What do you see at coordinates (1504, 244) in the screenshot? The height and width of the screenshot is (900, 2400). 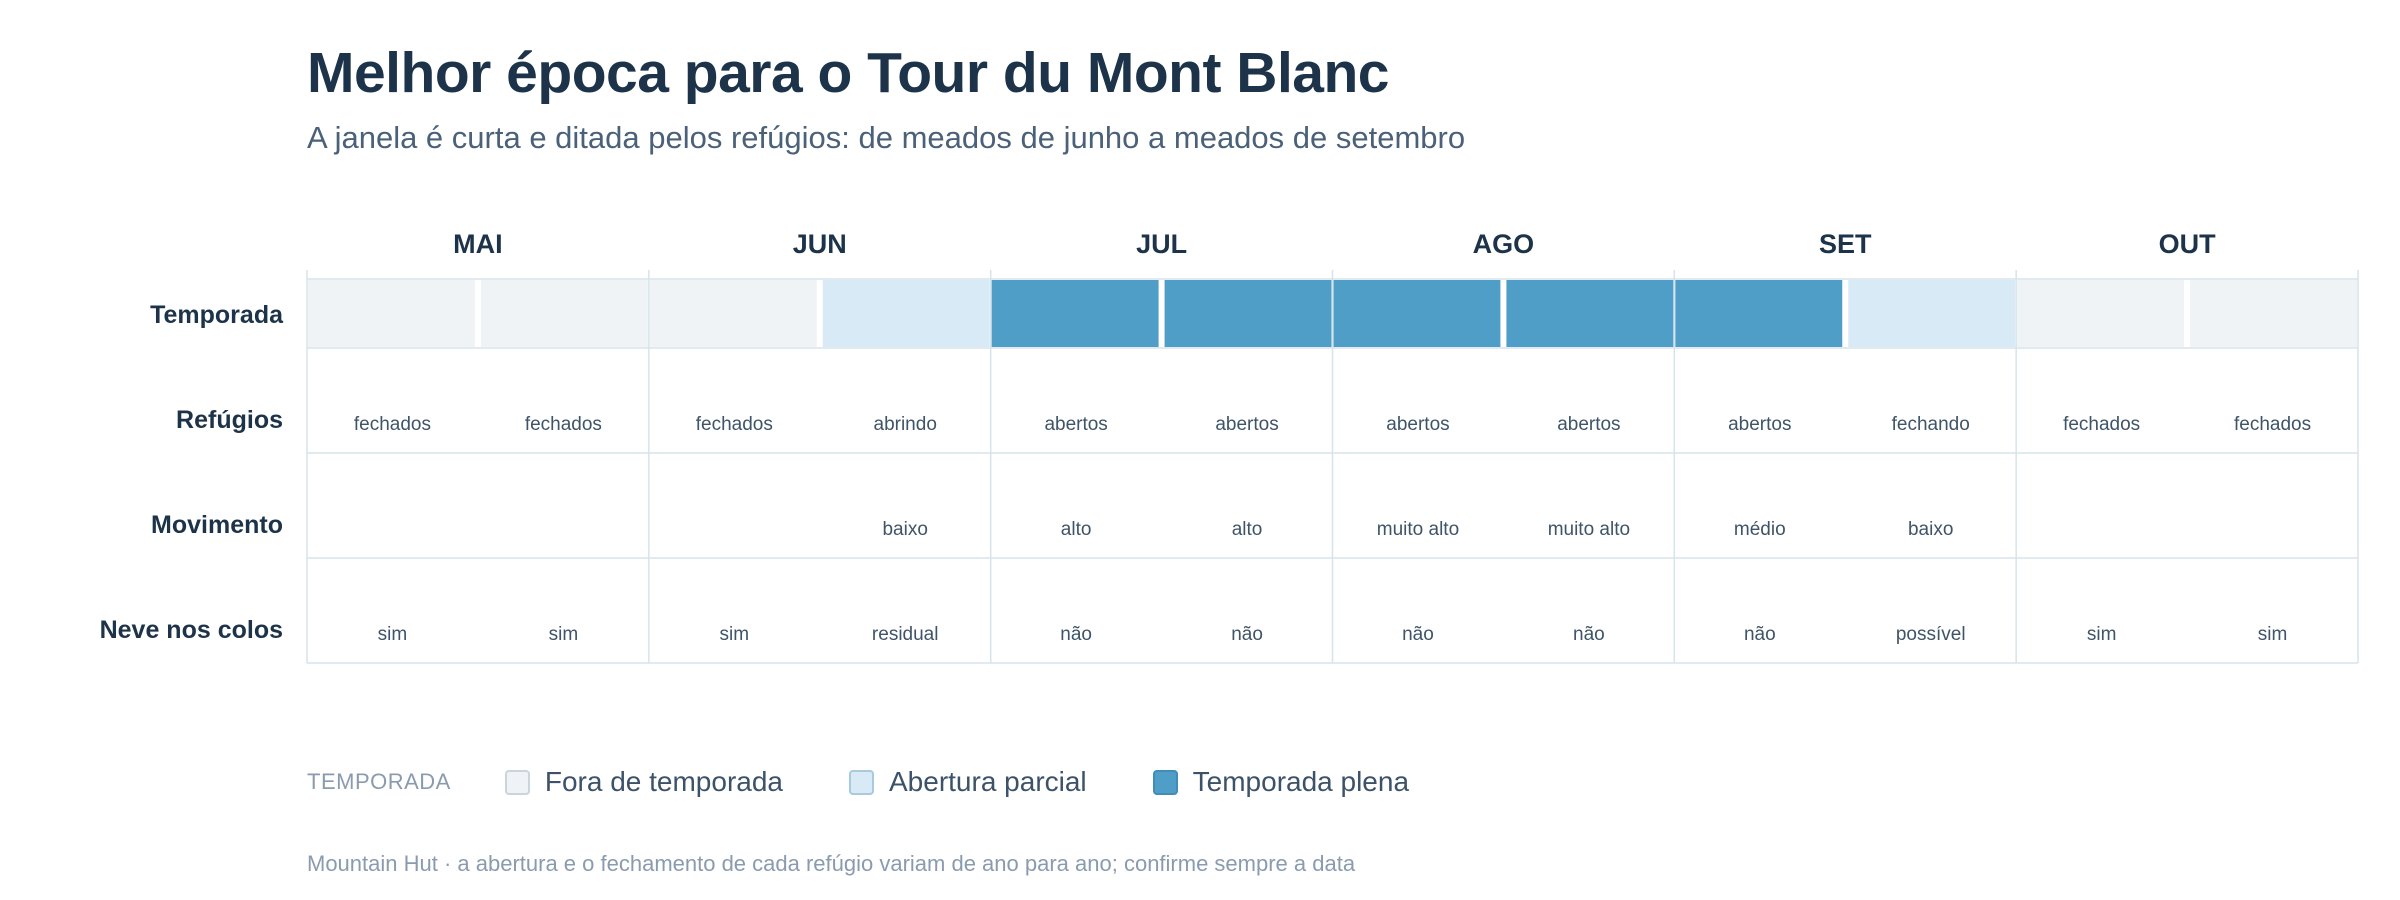 I see `month-label-ago: AGO` at bounding box center [1504, 244].